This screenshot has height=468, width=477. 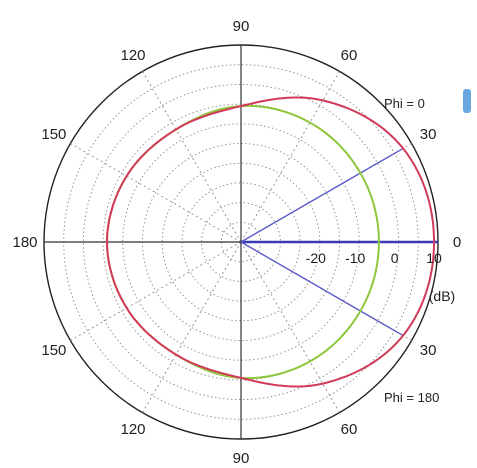 I want to click on radial-unit-label: (dB), so click(x=442, y=296).